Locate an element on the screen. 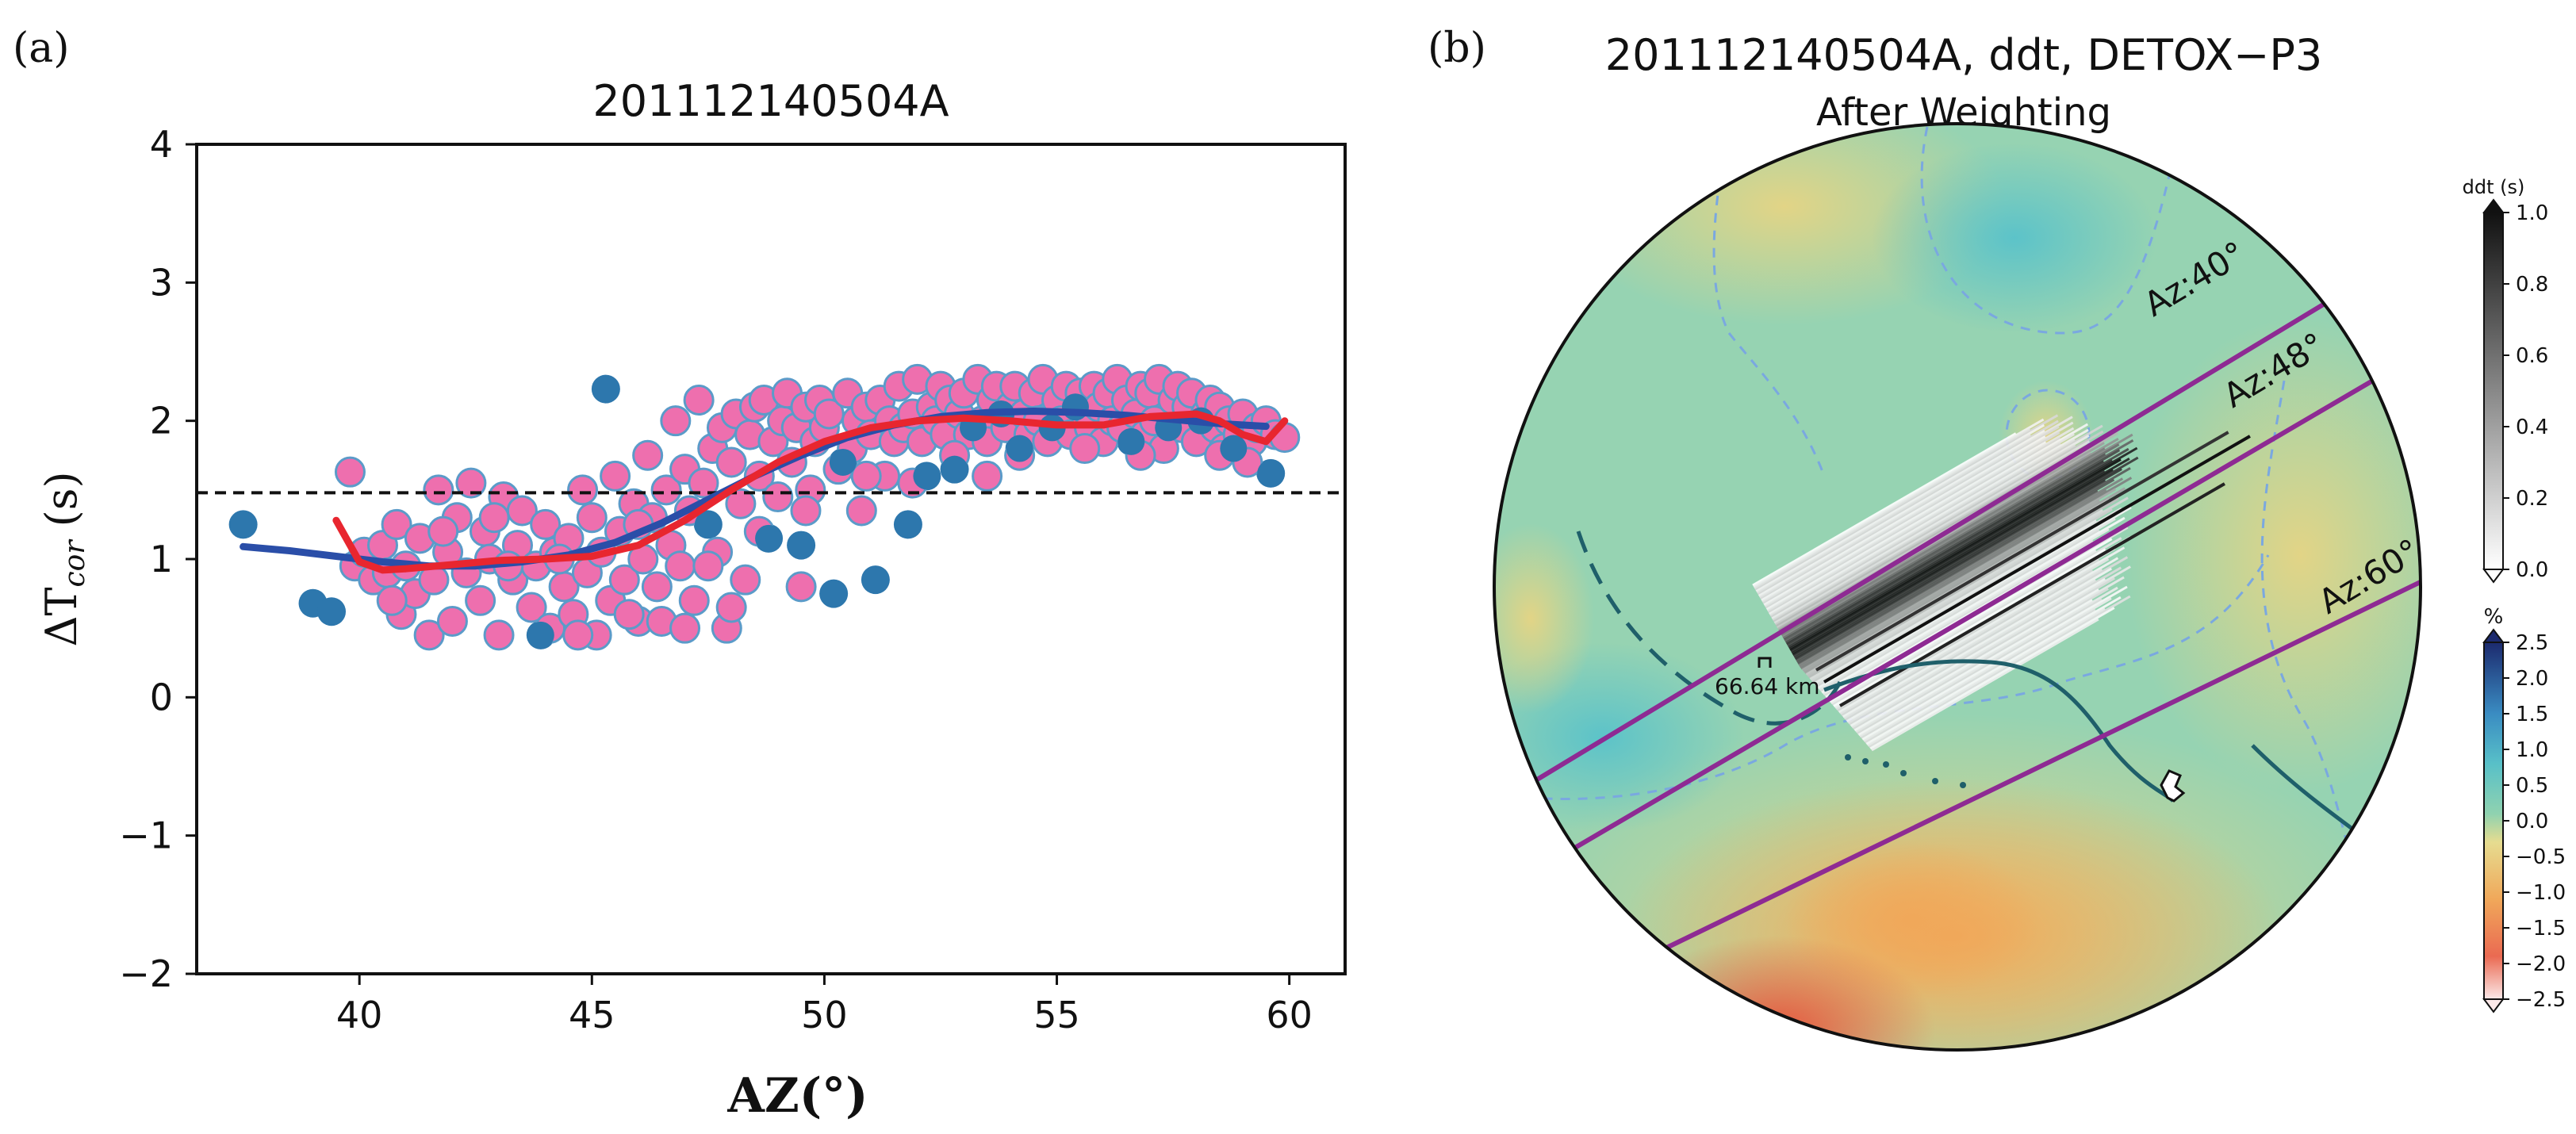 The height and width of the screenshot is (1134, 2576). colorbar-ddt-label-5: 0.0 is located at coordinates (2532, 570).